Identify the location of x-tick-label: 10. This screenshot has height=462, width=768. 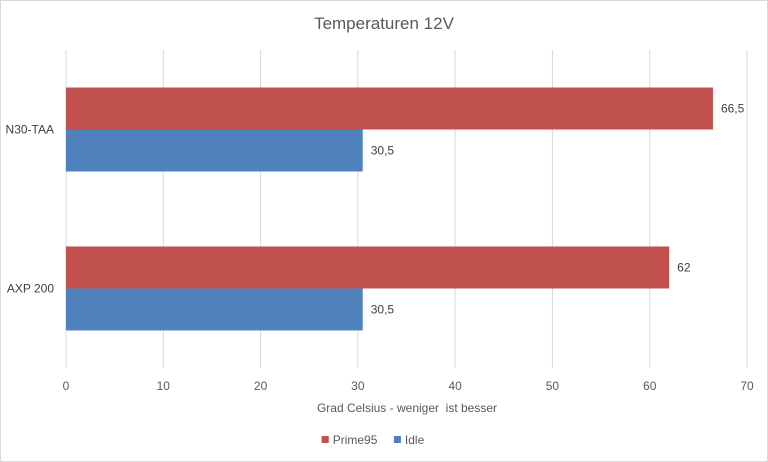
(164, 386).